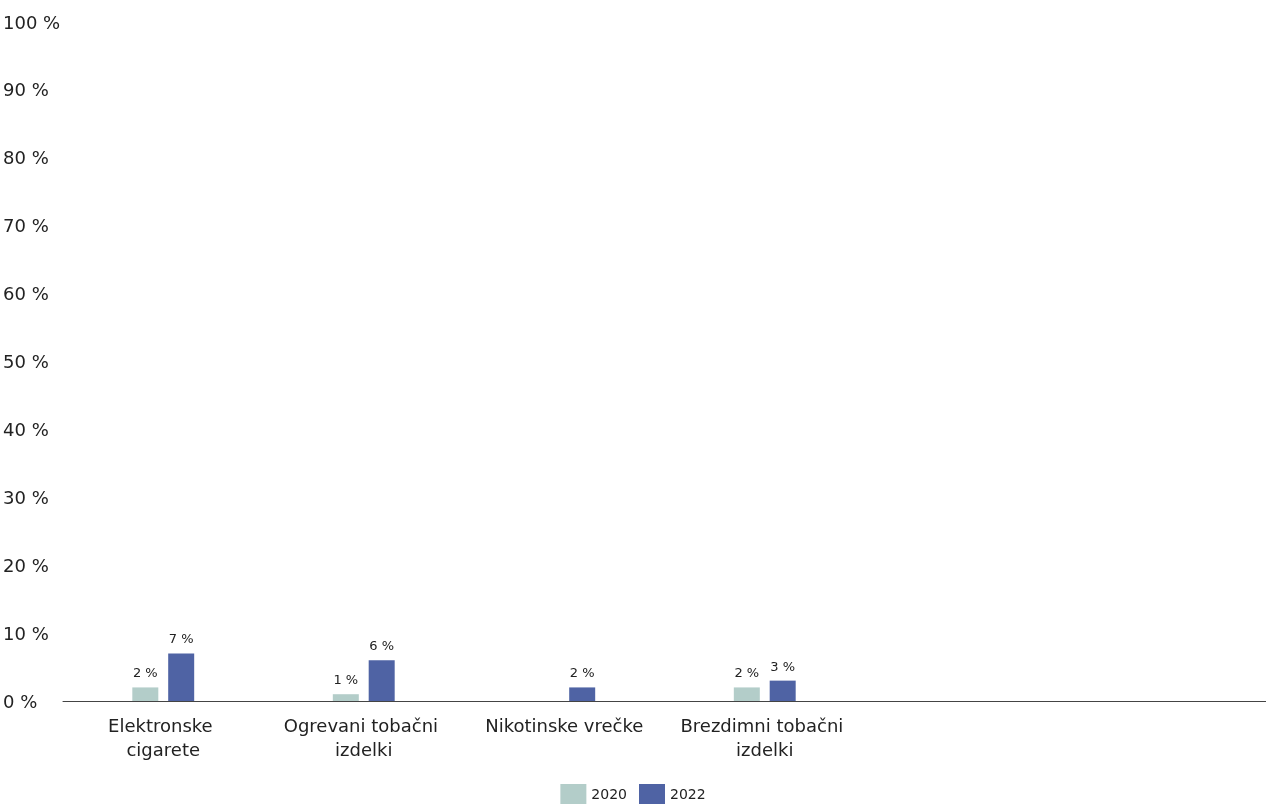 Image resolution: width=1266 pixels, height=809 pixels. Describe the element at coordinates (26, 158) in the screenshot. I see `y-tick-label: 80 %` at that location.